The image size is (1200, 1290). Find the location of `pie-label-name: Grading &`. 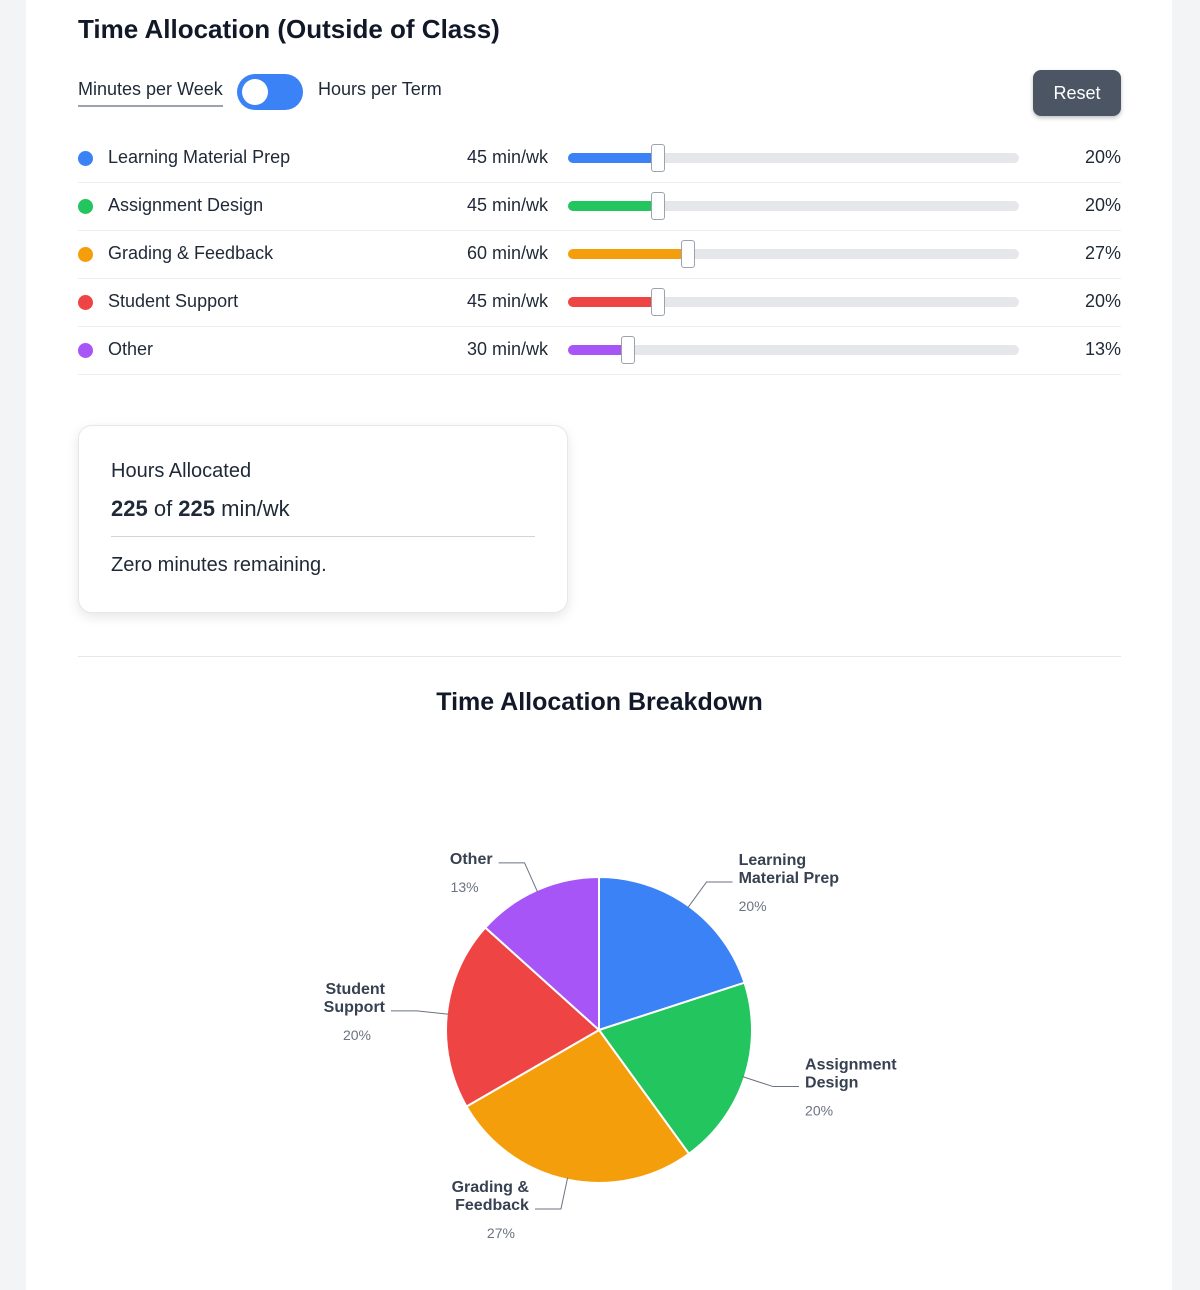

pie-label-name: Grading & is located at coordinates (491, 1187).